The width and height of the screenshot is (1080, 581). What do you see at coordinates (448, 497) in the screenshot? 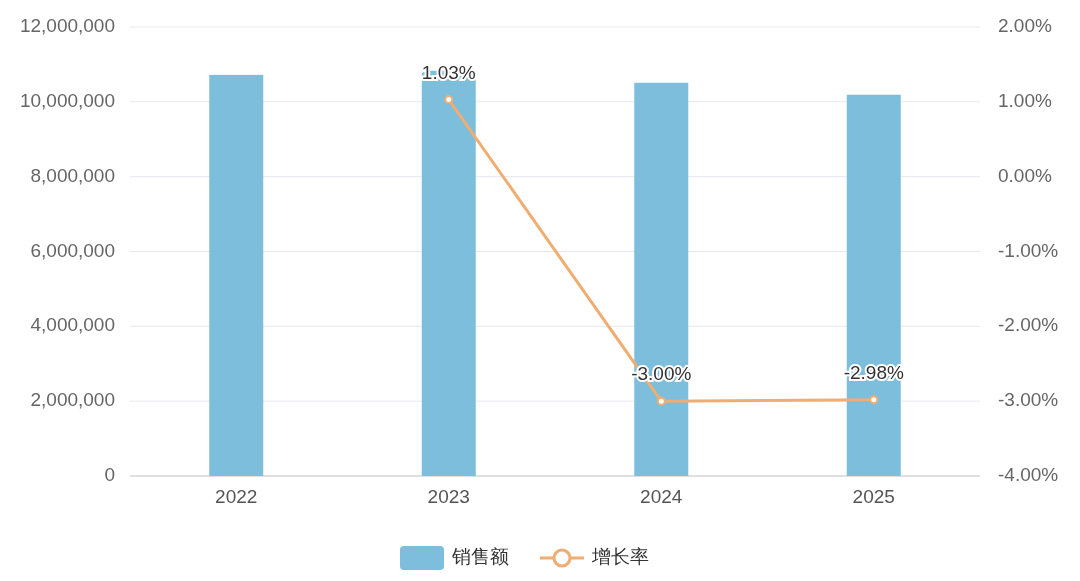
I see `x-tick-label: 2023` at bounding box center [448, 497].